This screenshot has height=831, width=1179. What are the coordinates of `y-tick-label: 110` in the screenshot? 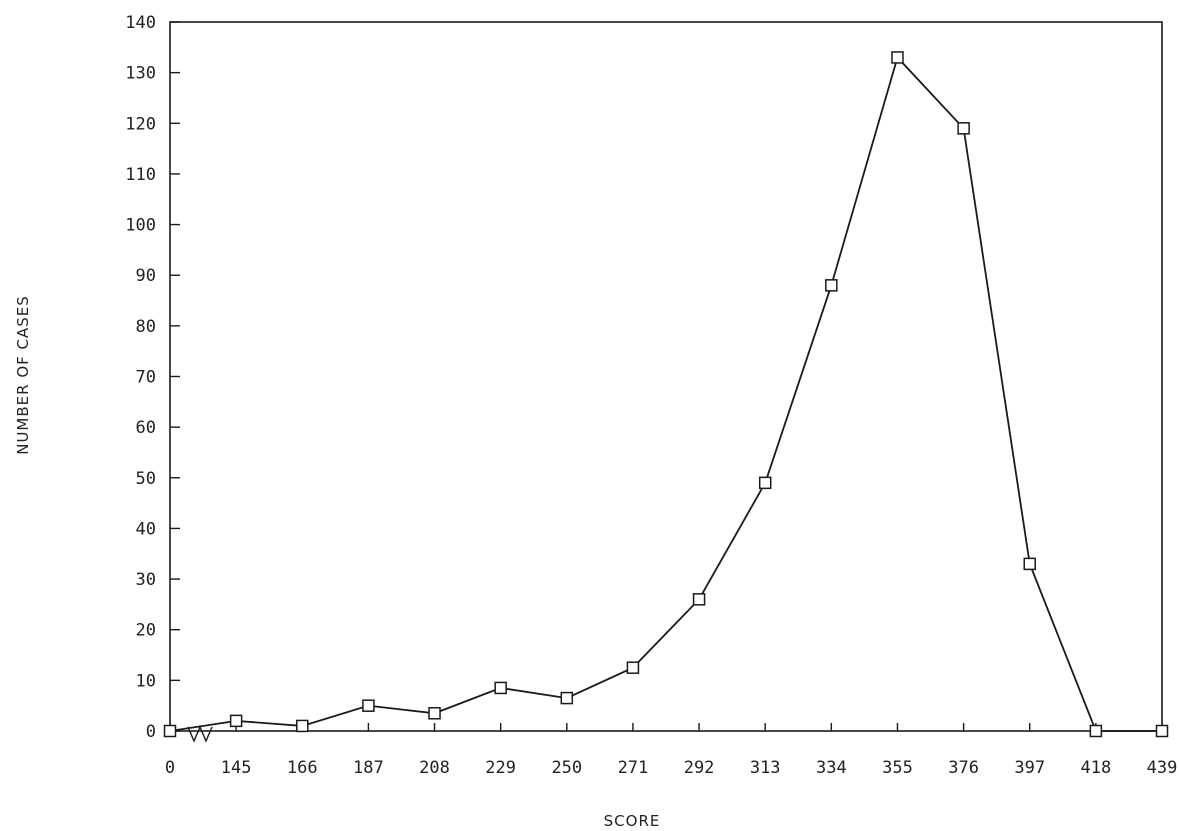 It's located at (140, 175).